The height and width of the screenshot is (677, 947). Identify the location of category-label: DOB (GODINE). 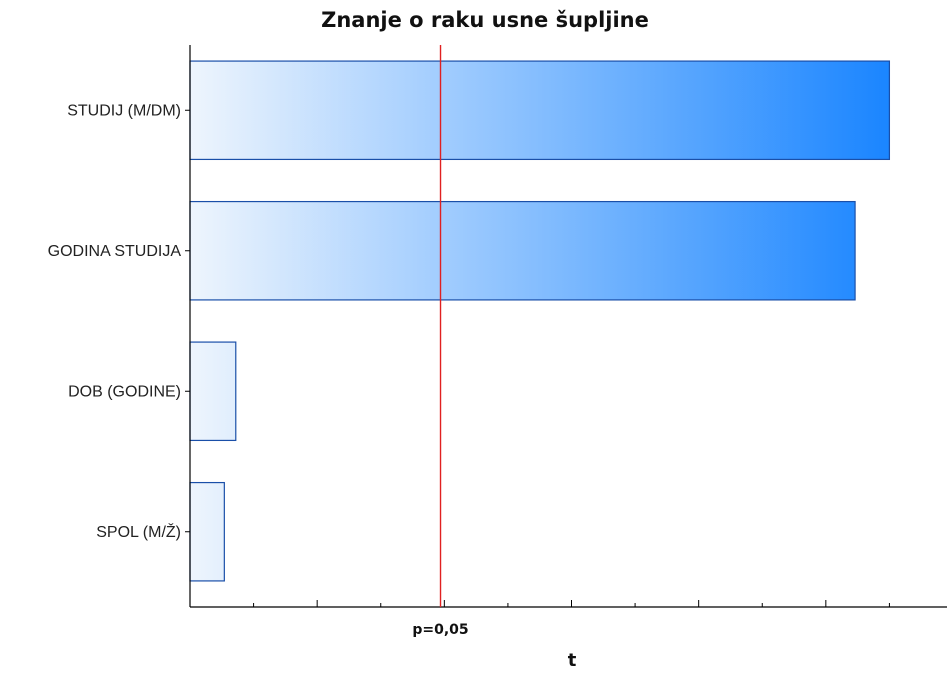
(124, 391).